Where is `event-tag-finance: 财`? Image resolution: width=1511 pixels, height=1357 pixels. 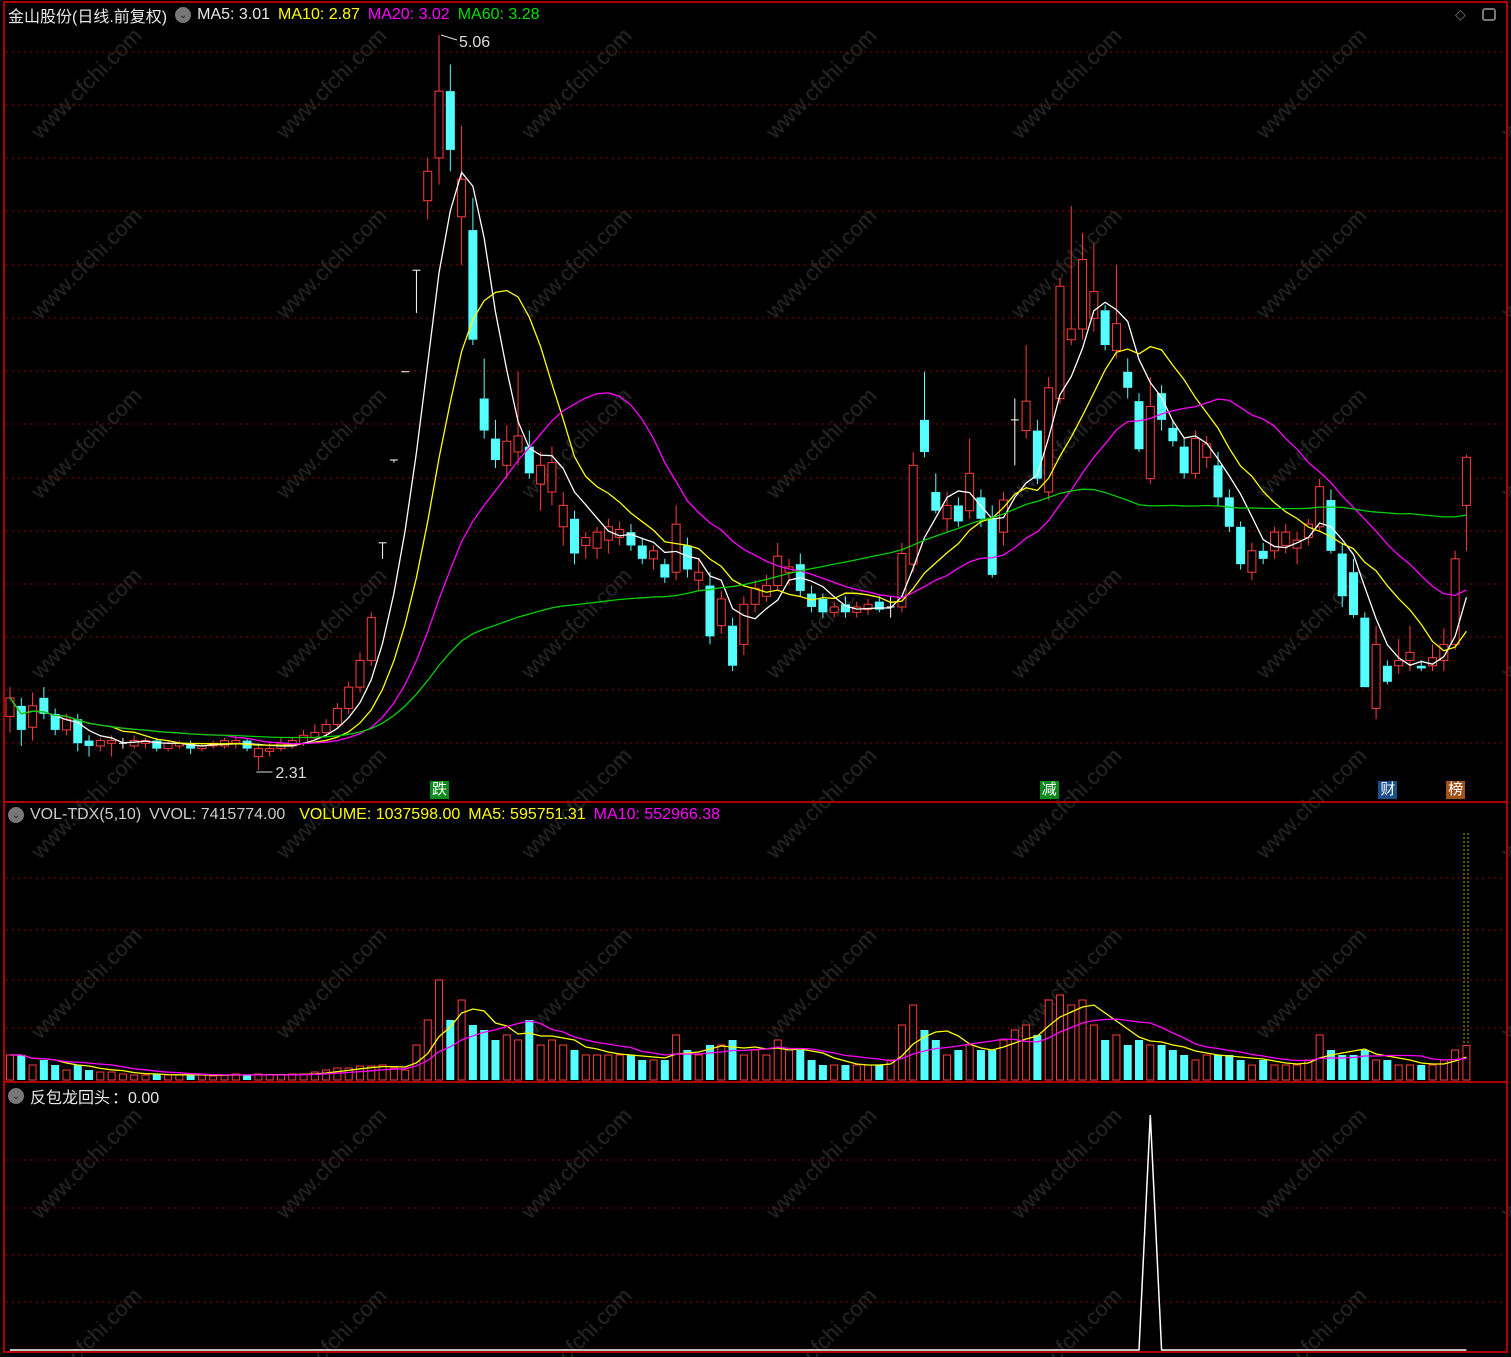 event-tag-finance: 财 is located at coordinates (1388, 790).